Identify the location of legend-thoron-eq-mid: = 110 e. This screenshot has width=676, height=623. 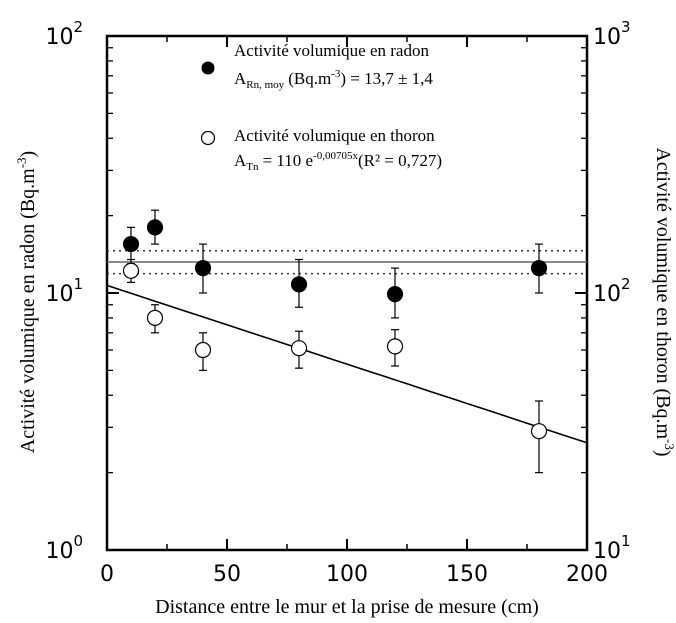
(288, 160).